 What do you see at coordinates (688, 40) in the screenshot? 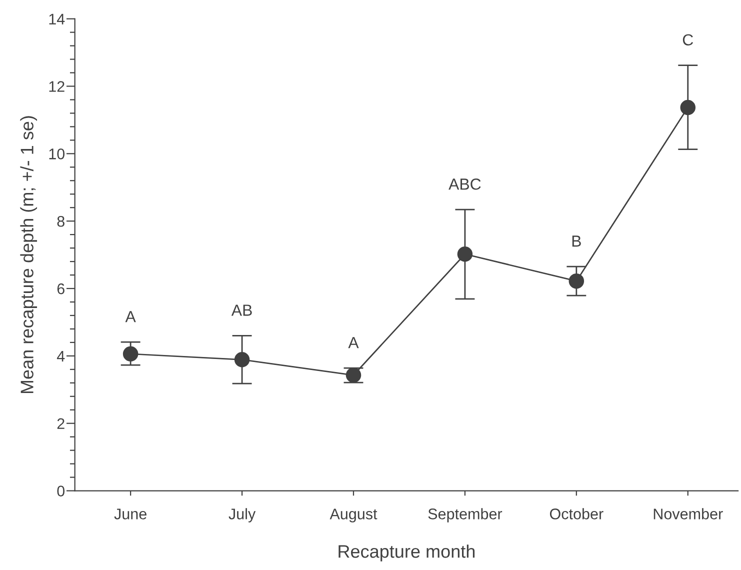
I see `annotation: C` at bounding box center [688, 40].